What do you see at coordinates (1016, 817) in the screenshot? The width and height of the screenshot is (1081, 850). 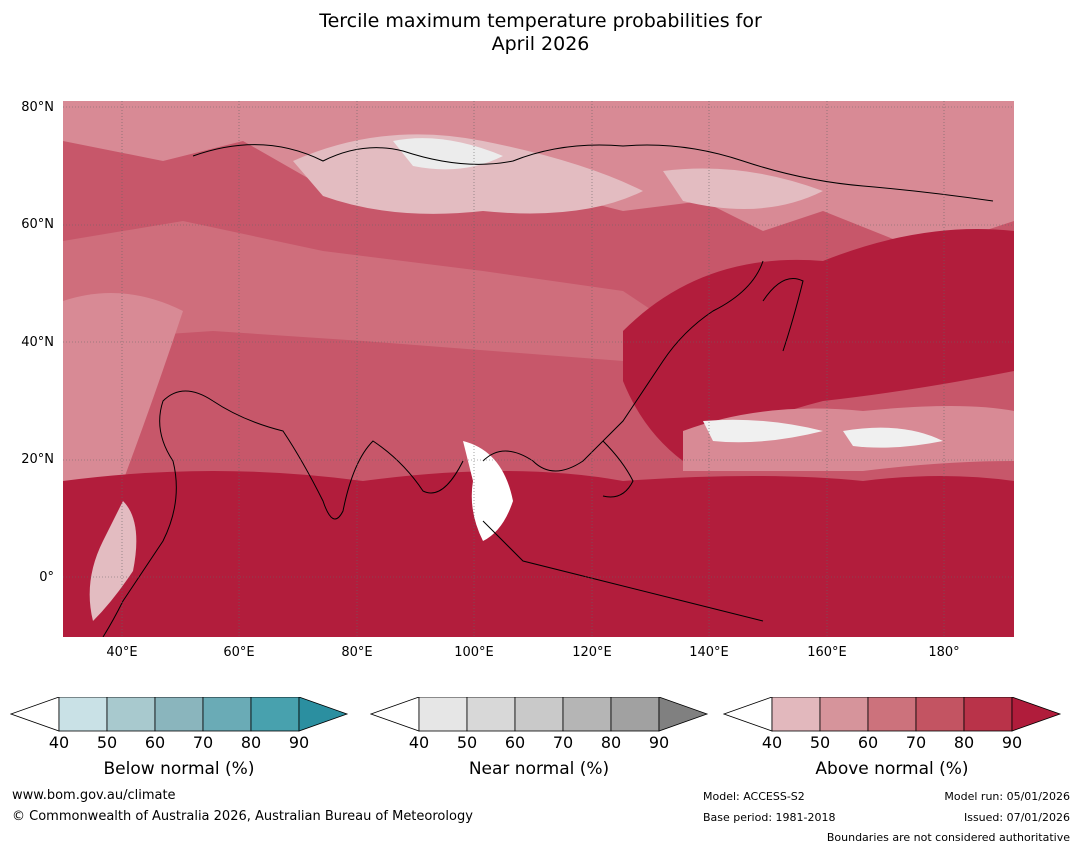 I see `issued-date: Issued: 07/01/2026` at bounding box center [1016, 817].